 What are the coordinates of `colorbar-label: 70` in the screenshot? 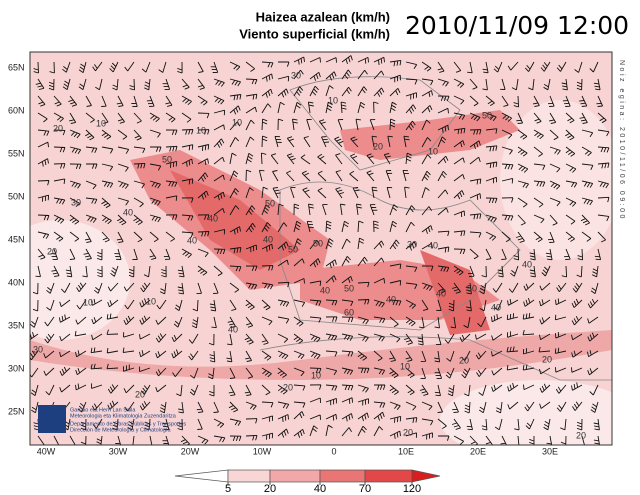 It's located at (365, 489).